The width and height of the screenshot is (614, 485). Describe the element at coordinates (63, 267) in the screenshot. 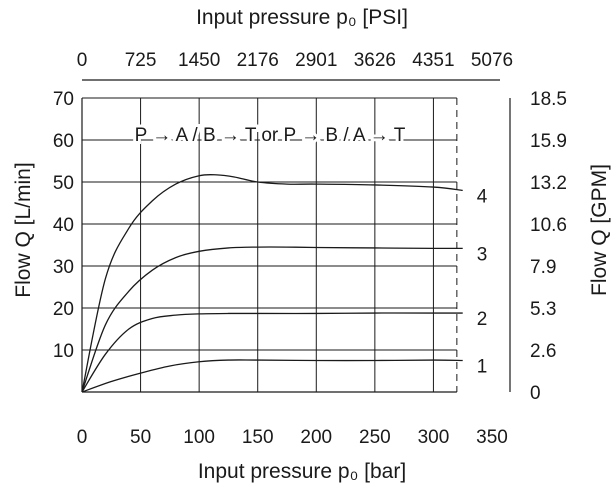

I see `y-tick-label: 30` at that location.